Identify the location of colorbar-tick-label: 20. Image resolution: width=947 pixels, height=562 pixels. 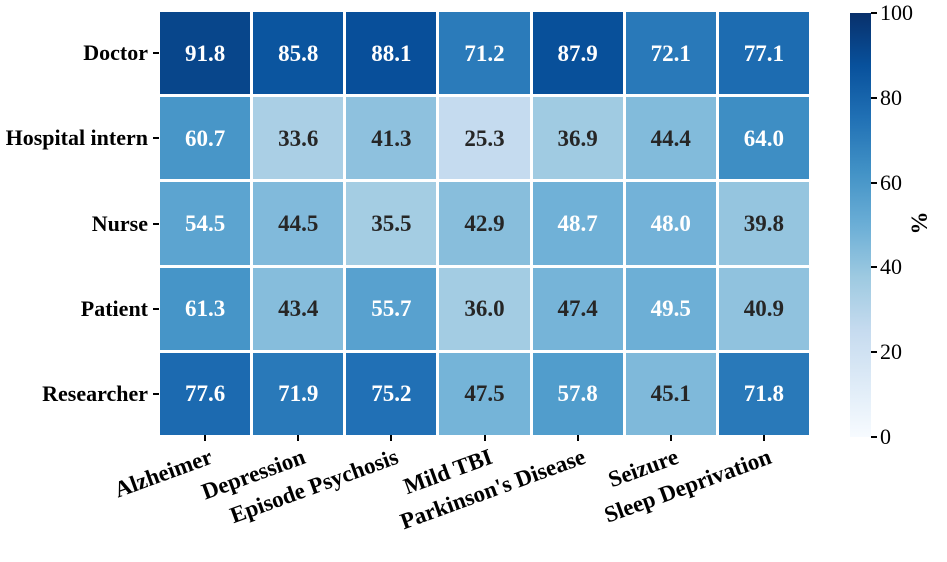
(891, 352).